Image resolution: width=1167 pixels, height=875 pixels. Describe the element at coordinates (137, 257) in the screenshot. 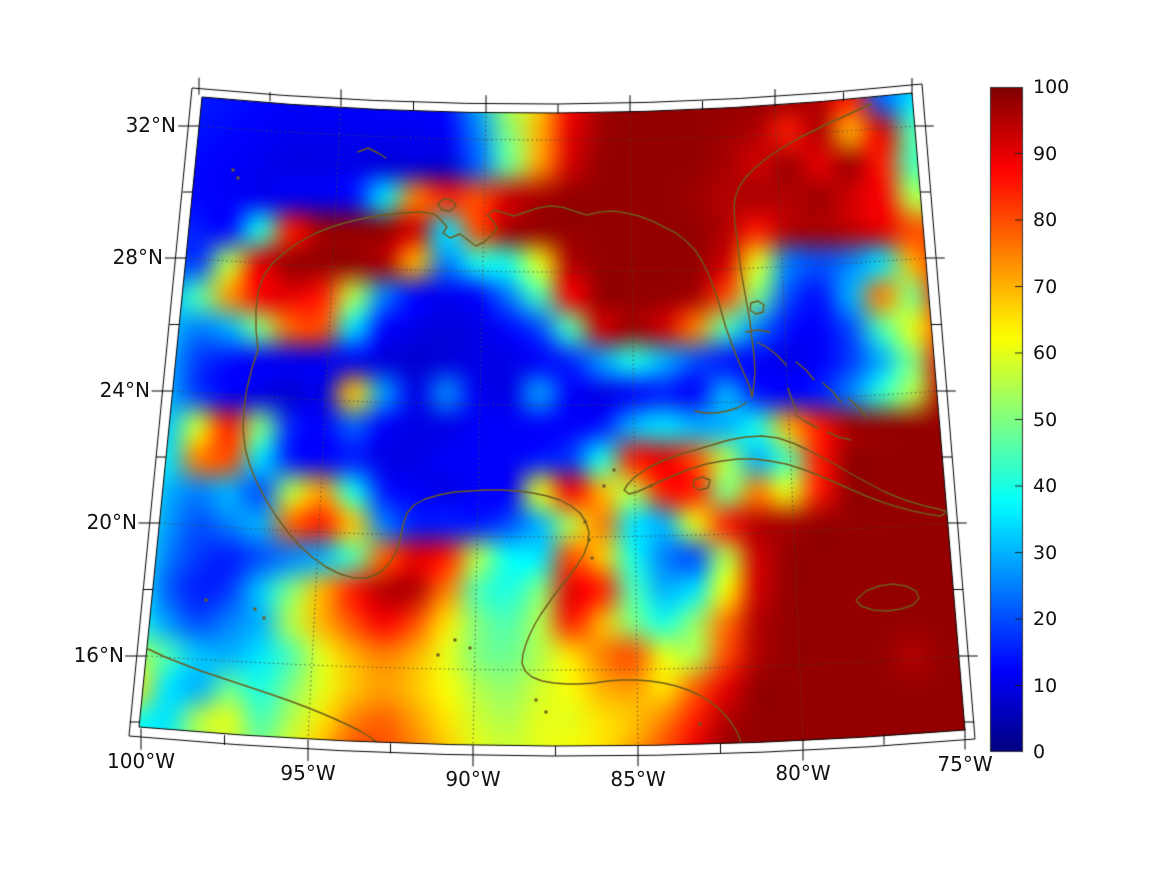

I see `lat-tick-label-1: 28°N` at that location.